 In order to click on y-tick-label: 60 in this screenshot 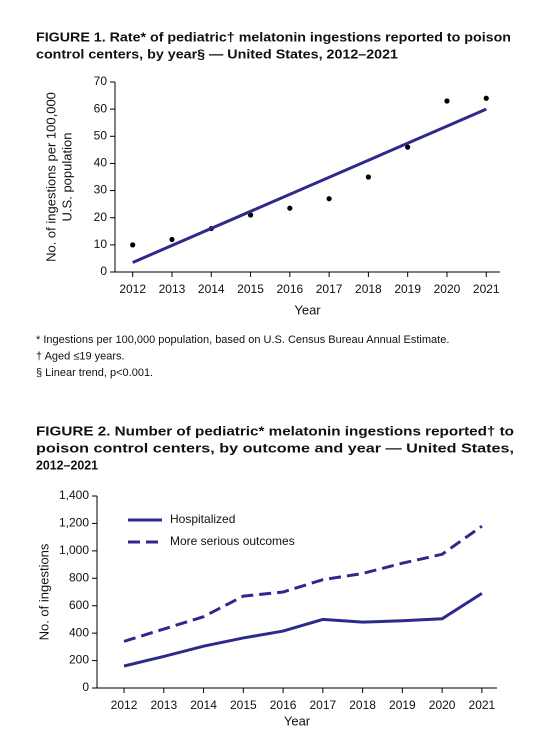, I will do `click(101, 108)`.